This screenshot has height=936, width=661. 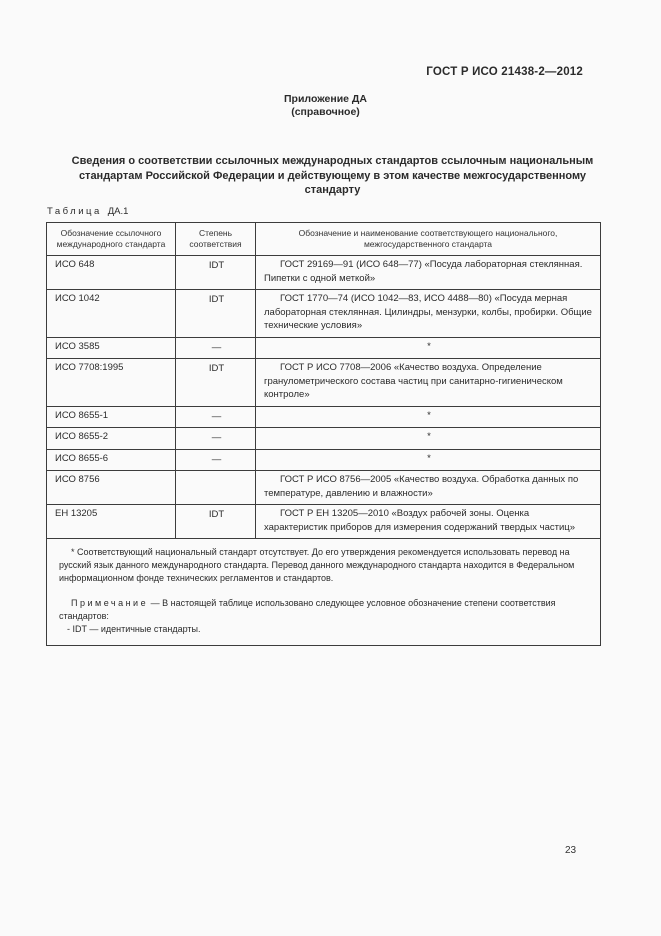 I want to click on cell-reference: ИСО 8655-6, so click(x=111, y=459).